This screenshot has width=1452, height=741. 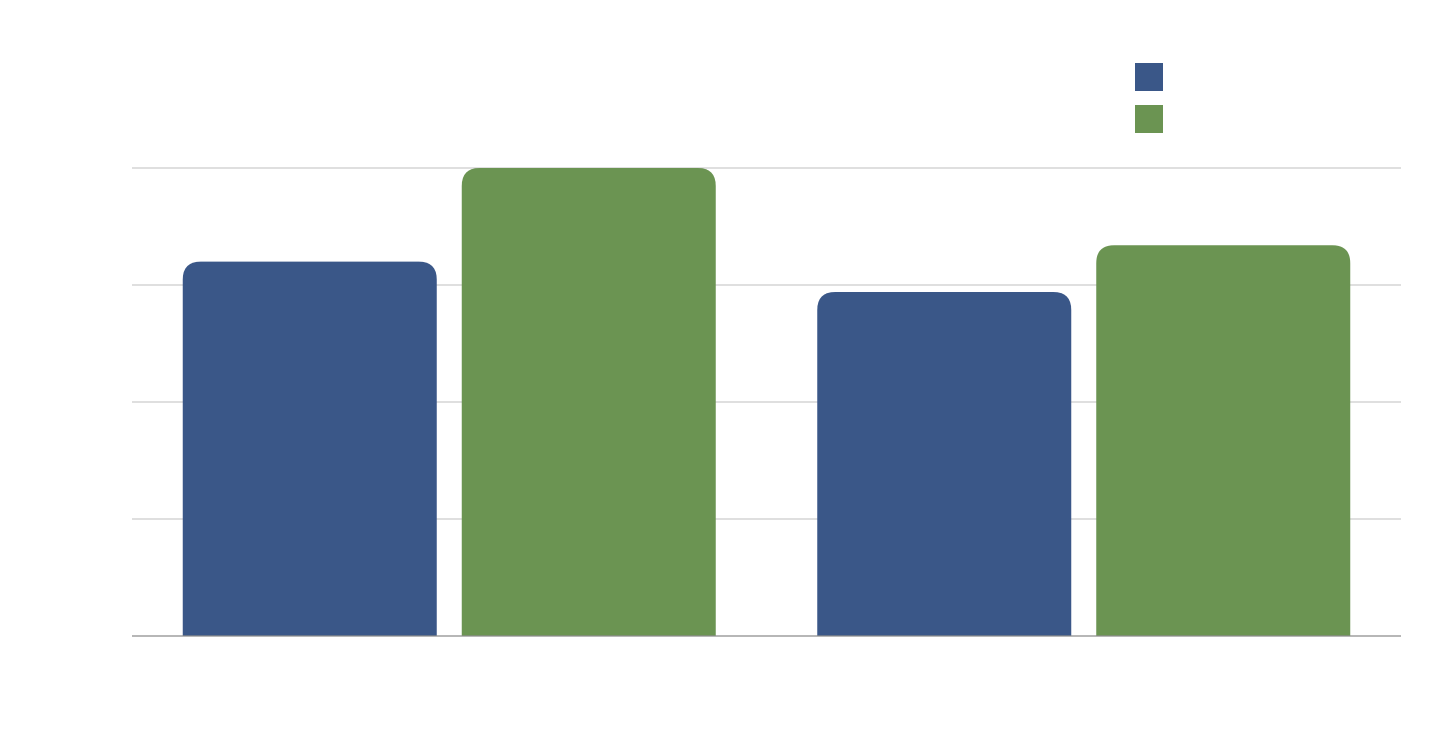 I want to click on legend, so click(x=1149, y=98).